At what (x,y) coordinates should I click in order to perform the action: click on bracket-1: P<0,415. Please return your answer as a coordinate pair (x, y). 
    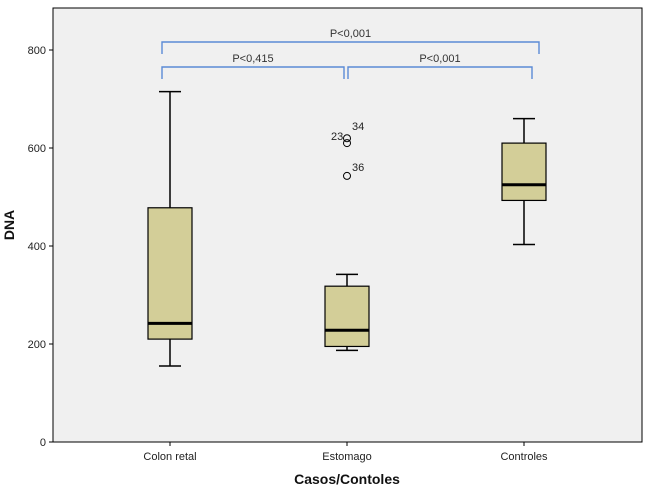
    Looking at the image, I should click on (253, 66).